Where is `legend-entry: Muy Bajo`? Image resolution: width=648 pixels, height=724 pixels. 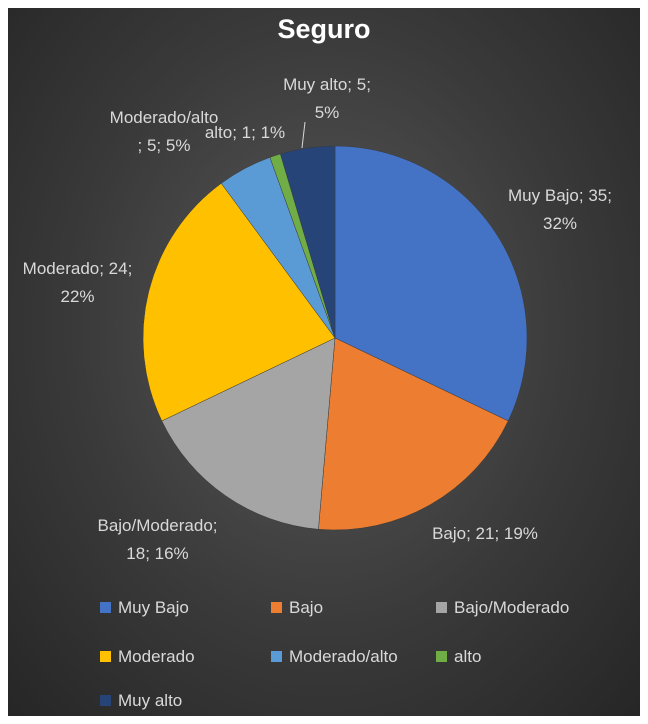
legend-entry: Muy Bajo is located at coordinates (144, 608).